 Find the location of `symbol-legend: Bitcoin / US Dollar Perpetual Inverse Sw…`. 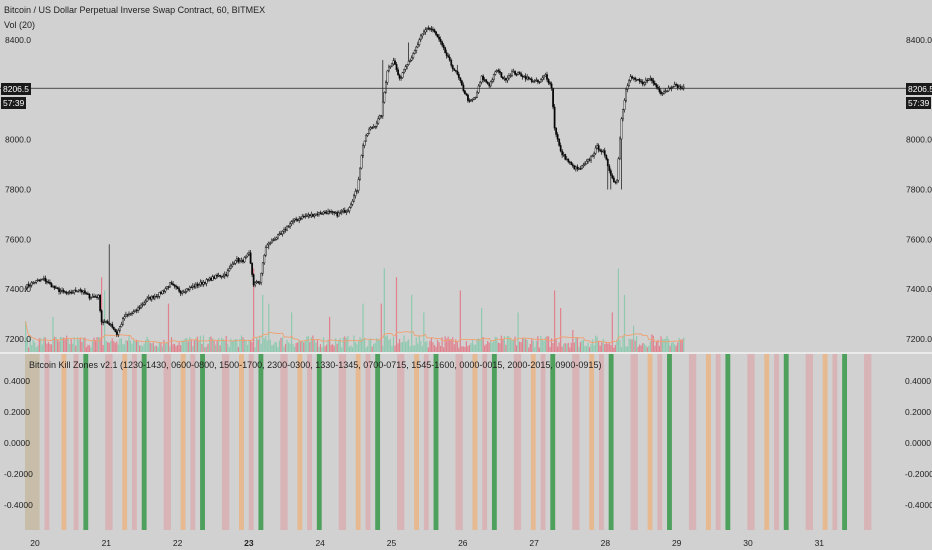

symbol-legend: Bitcoin / US Dollar Perpetual Inverse Sw… is located at coordinates (135, 10).